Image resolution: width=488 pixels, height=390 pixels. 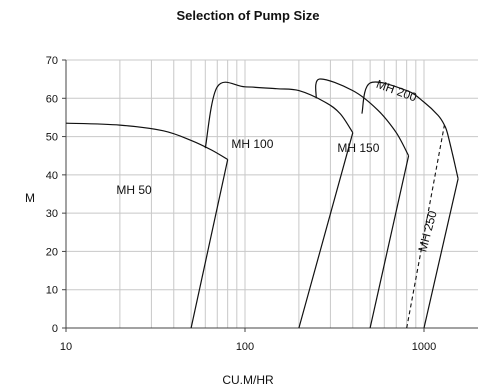 What do you see at coordinates (52, 214) in the screenshot?
I see `y-tick-label: 30` at bounding box center [52, 214].